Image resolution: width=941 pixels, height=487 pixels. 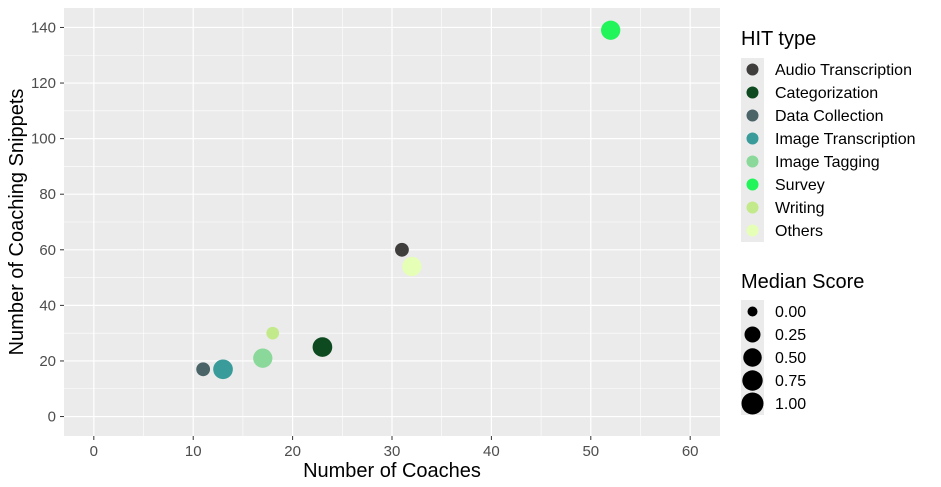 I want to click on legend-label-categorization: Categorization, so click(x=826, y=93).